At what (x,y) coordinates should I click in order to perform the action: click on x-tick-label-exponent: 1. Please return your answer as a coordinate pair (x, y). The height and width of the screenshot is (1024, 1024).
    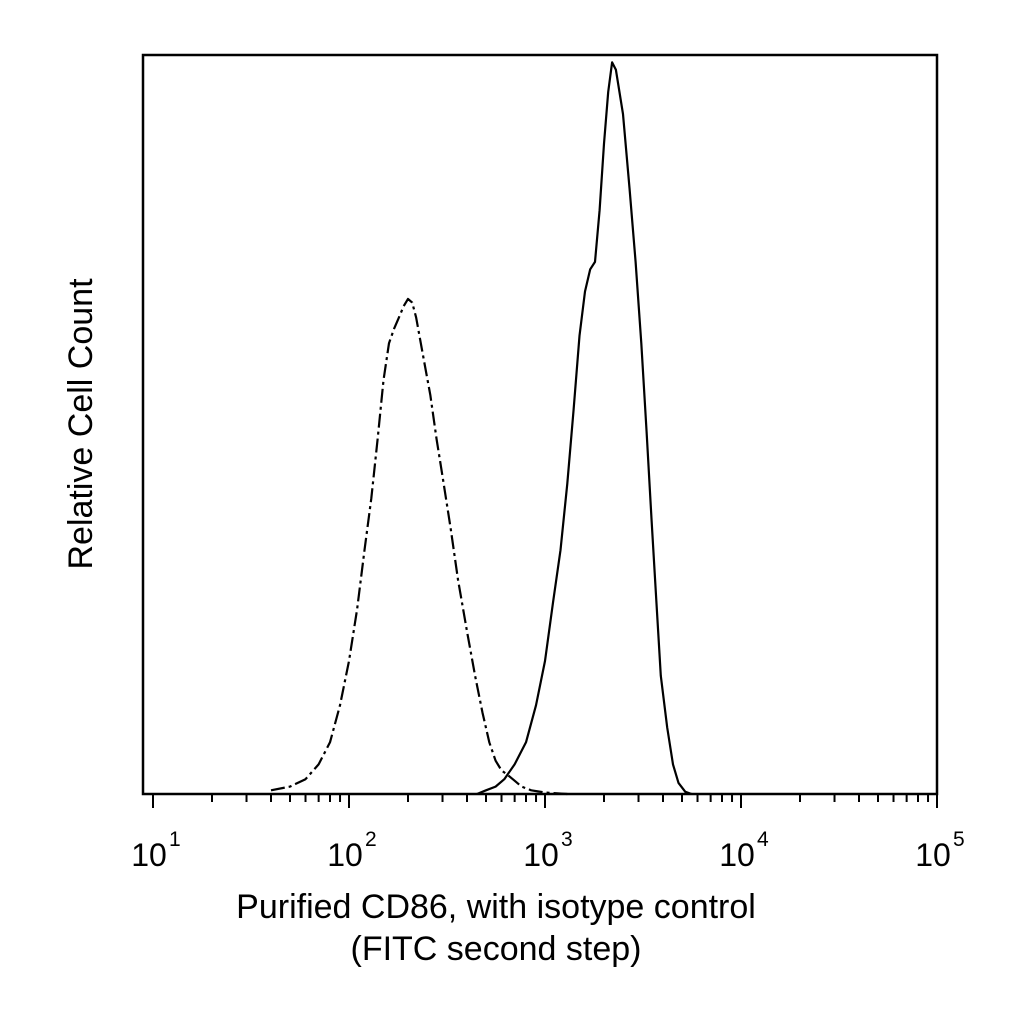
    Looking at the image, I should click on (175, 839).